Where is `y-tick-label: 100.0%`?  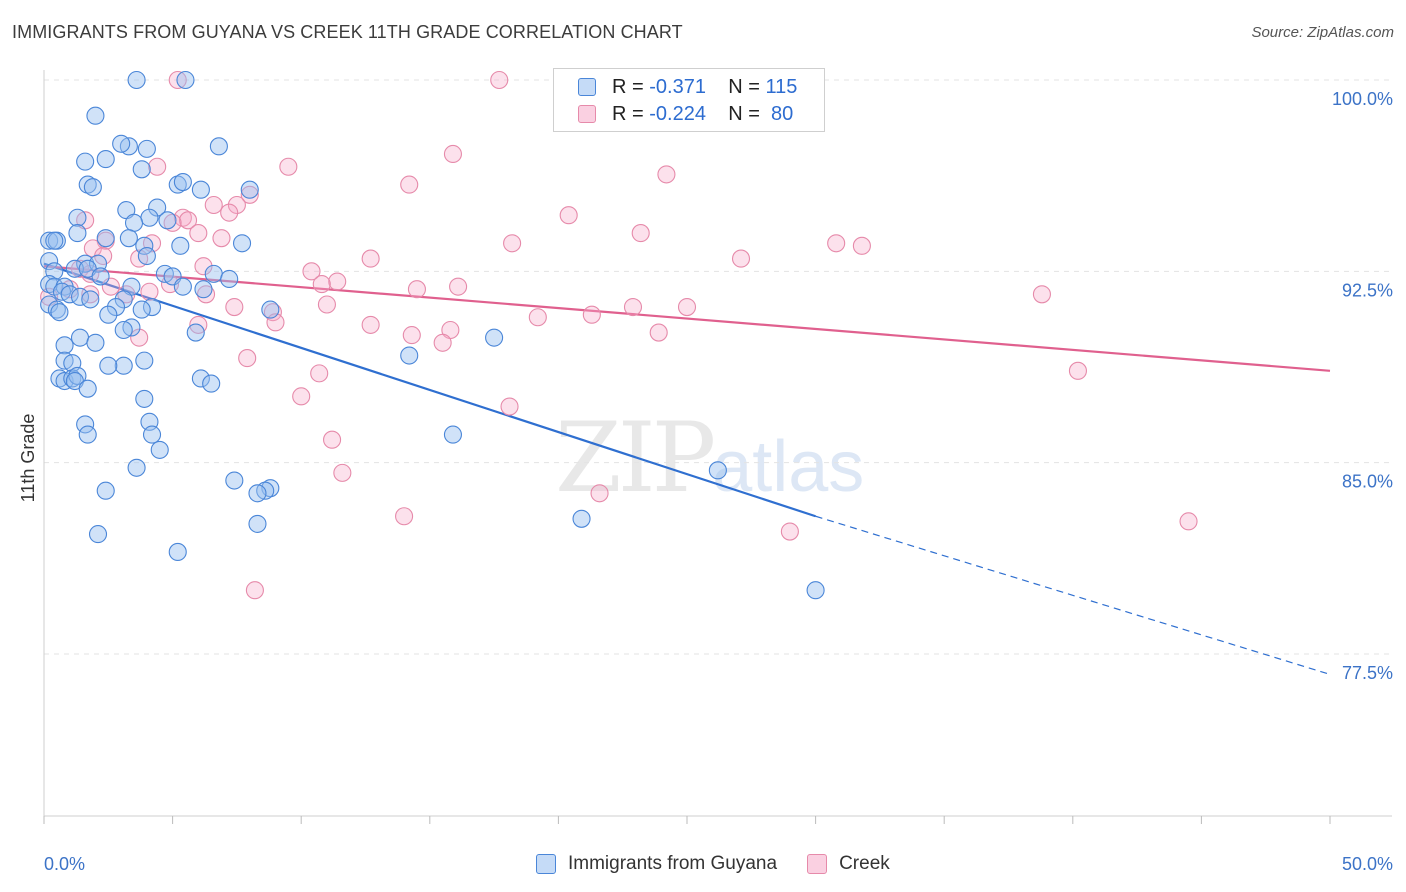
y-tick-label: 100.0% is located at coordinates (1362, 99).